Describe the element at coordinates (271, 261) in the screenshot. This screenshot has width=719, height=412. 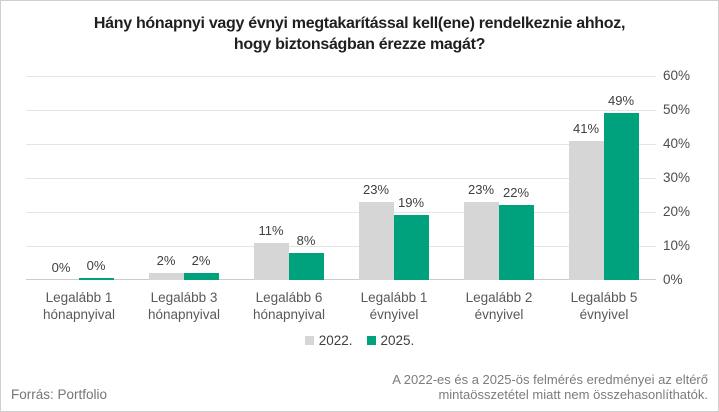
I see `bar-2022-group3` at that location.